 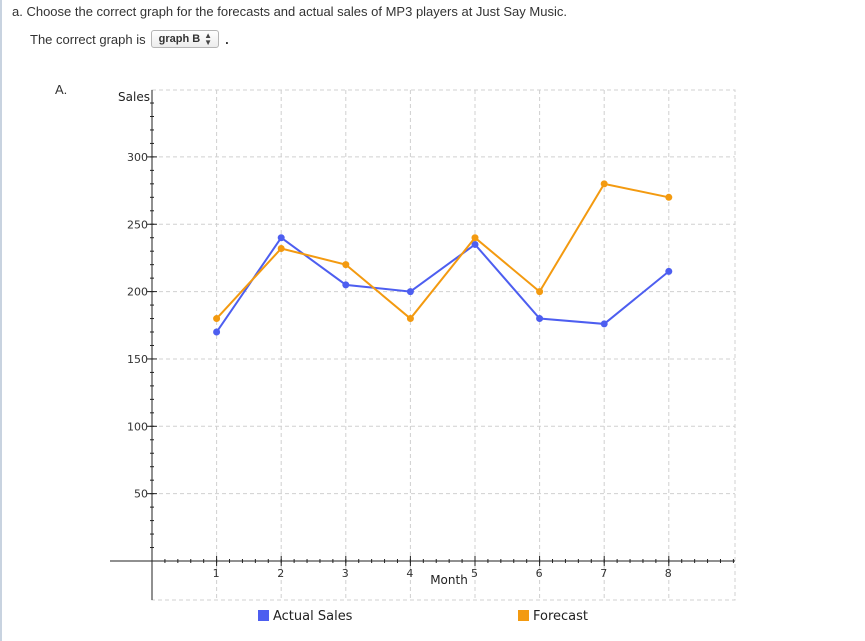 I want to click on legend: Actual Sales Forecast, so click(x=423, y=616).